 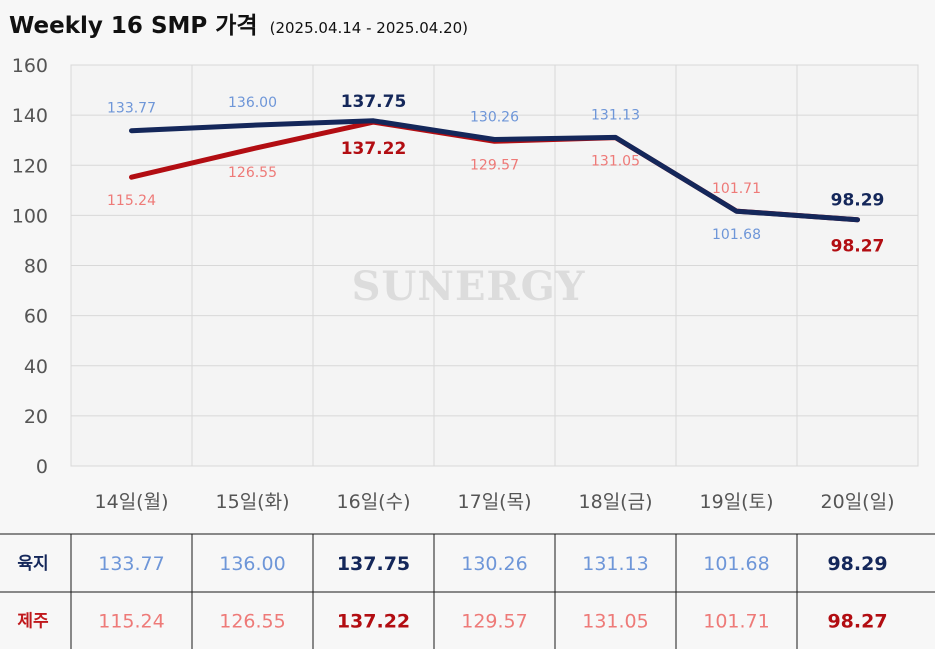 What do you see at coordinates (131, 109) in the screenshot?
I see `data-label-land: 133.77` at bounding box center [131, 109].